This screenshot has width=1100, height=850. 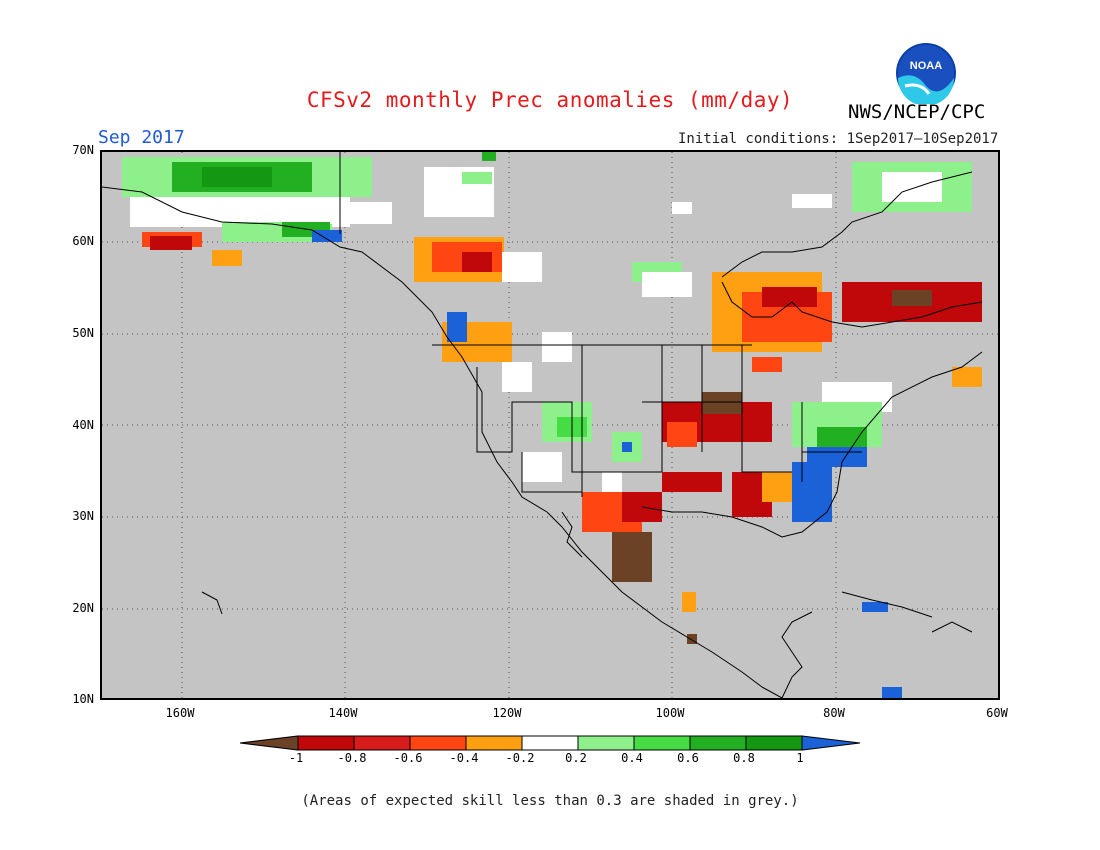 What do you see at coordinates (926, 66) in the screenshot?
I see `svg-text: NOAA` at bounding box center [926, 66].